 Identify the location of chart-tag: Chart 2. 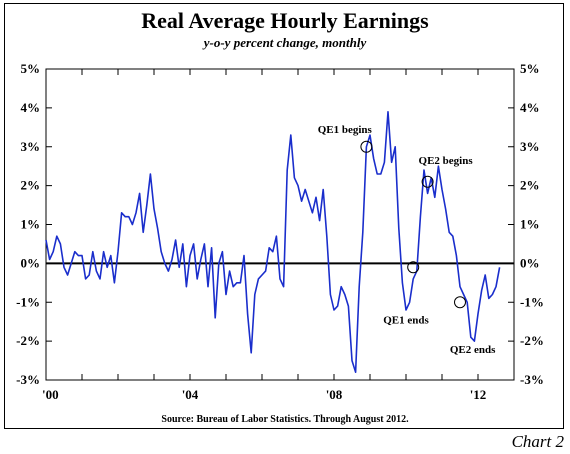
(537, 441).